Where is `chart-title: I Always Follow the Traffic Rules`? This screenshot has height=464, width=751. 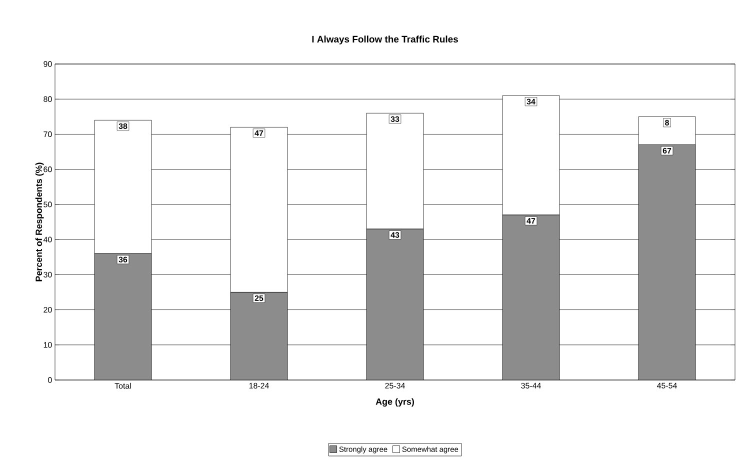 chart-title: I Always Follow the Traffic Rules is located at coordinates (385, 40).